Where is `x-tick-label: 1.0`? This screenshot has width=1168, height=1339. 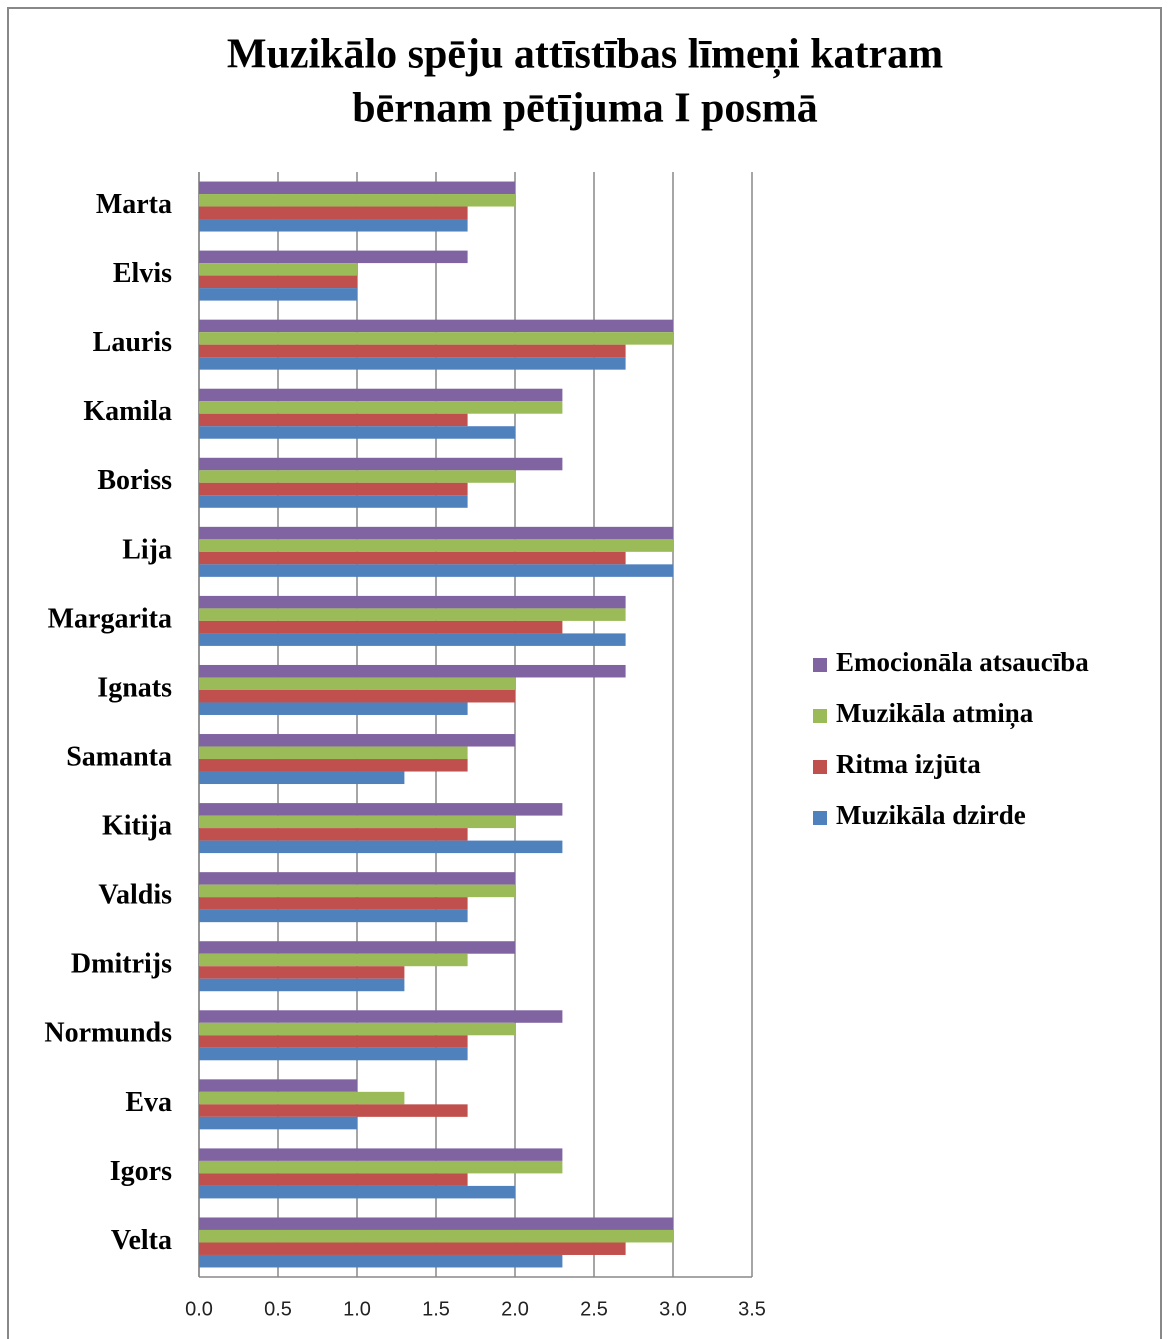
x-tick-label: 1.0 is located at coordinates (357, 1309).